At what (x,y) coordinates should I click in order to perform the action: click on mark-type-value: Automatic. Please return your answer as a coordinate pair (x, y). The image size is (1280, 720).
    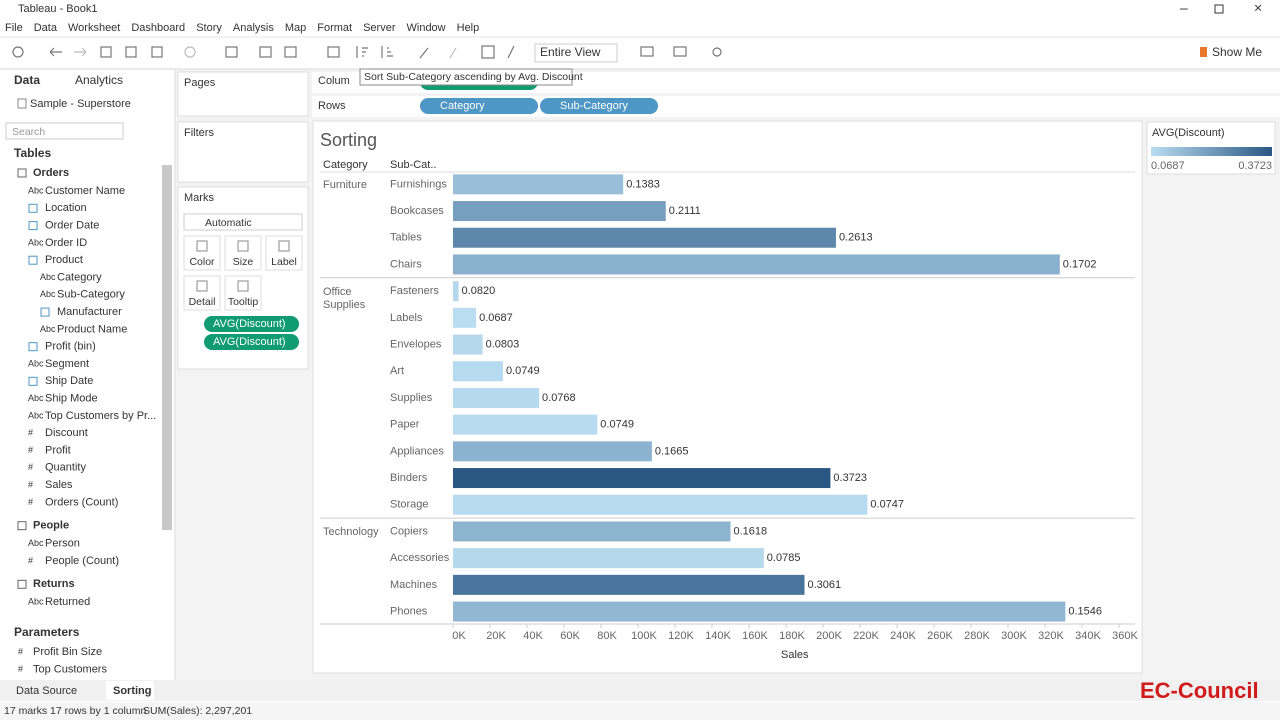
    Looking at the image, I should click on (228, 223).